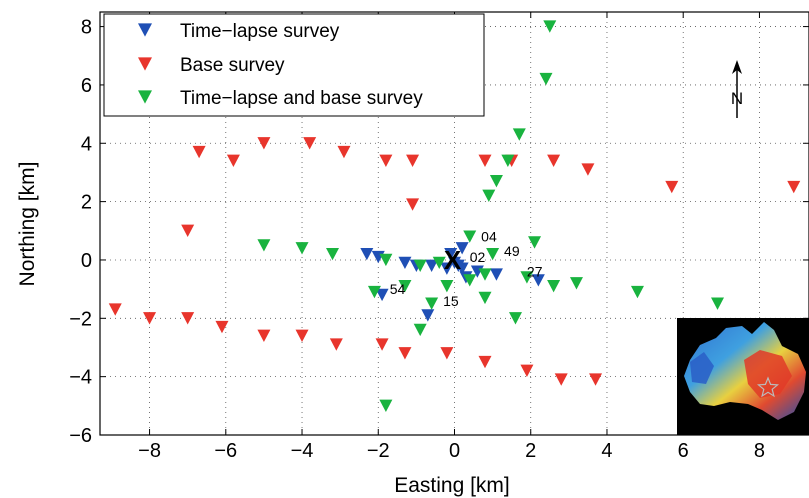 The width and height of the screenshot is (809, 498). Describe the element at coordinates (737, 98) in the screenshot. I see `north-arrow-label: N` at that location.